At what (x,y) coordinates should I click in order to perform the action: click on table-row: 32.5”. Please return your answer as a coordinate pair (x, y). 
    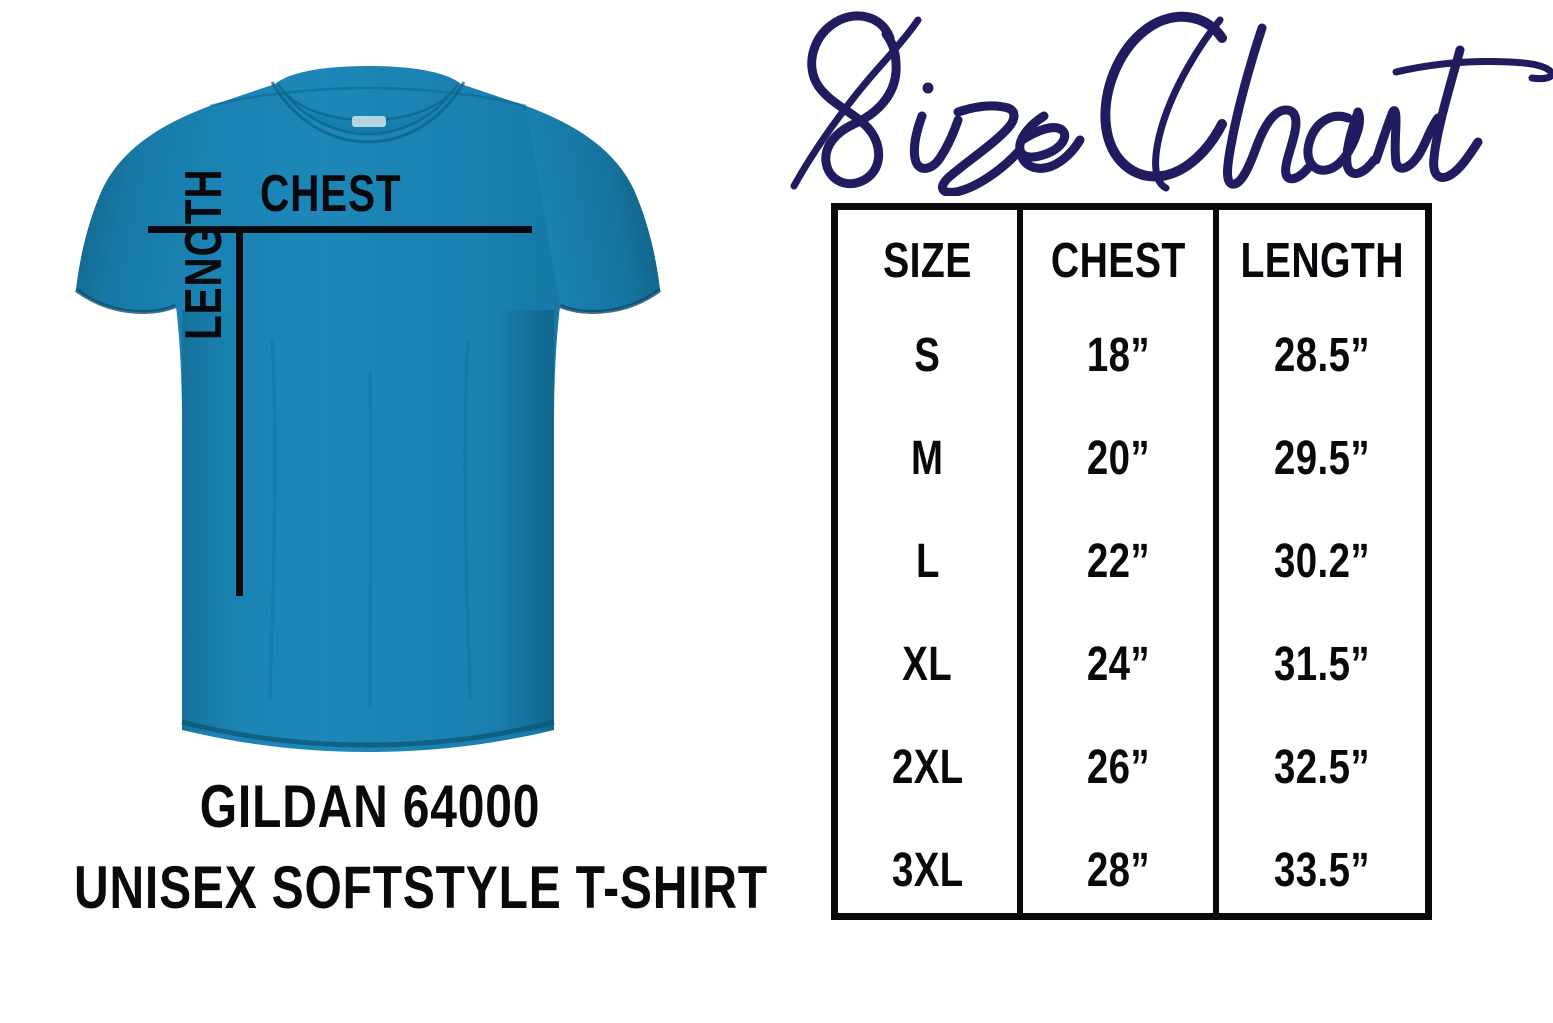
    Looking at the image, I should click on (1322, 767).